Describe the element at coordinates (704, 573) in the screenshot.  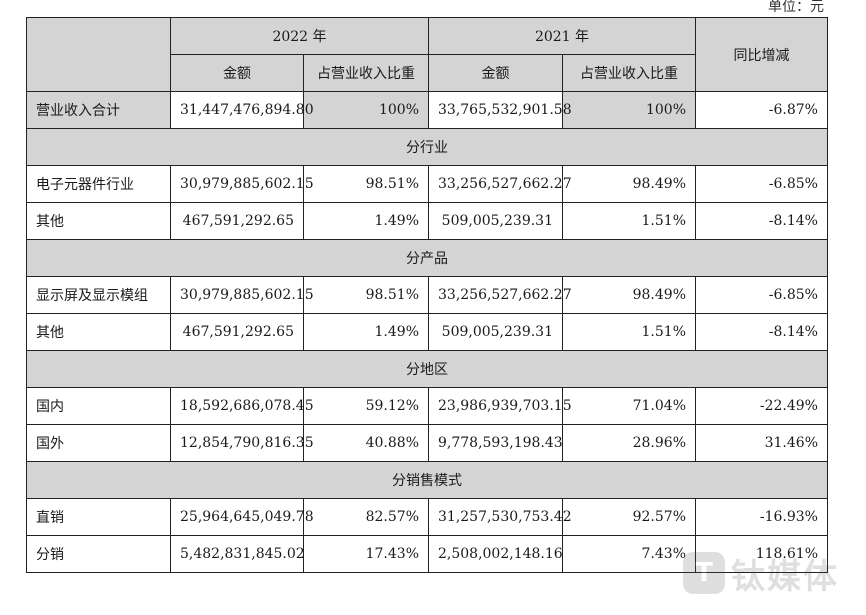
I see `tmtpost-logo-icon: T` at that location.